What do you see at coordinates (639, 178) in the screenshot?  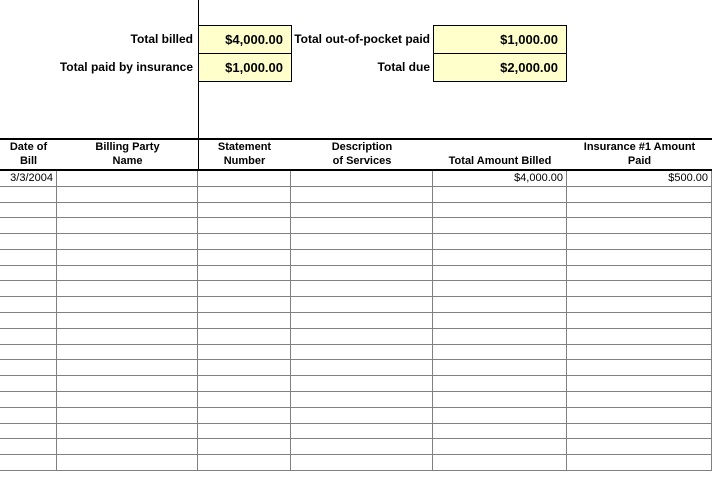 I see `insurance1-paid-cell: $500.00` at bounding box center [639, 178].